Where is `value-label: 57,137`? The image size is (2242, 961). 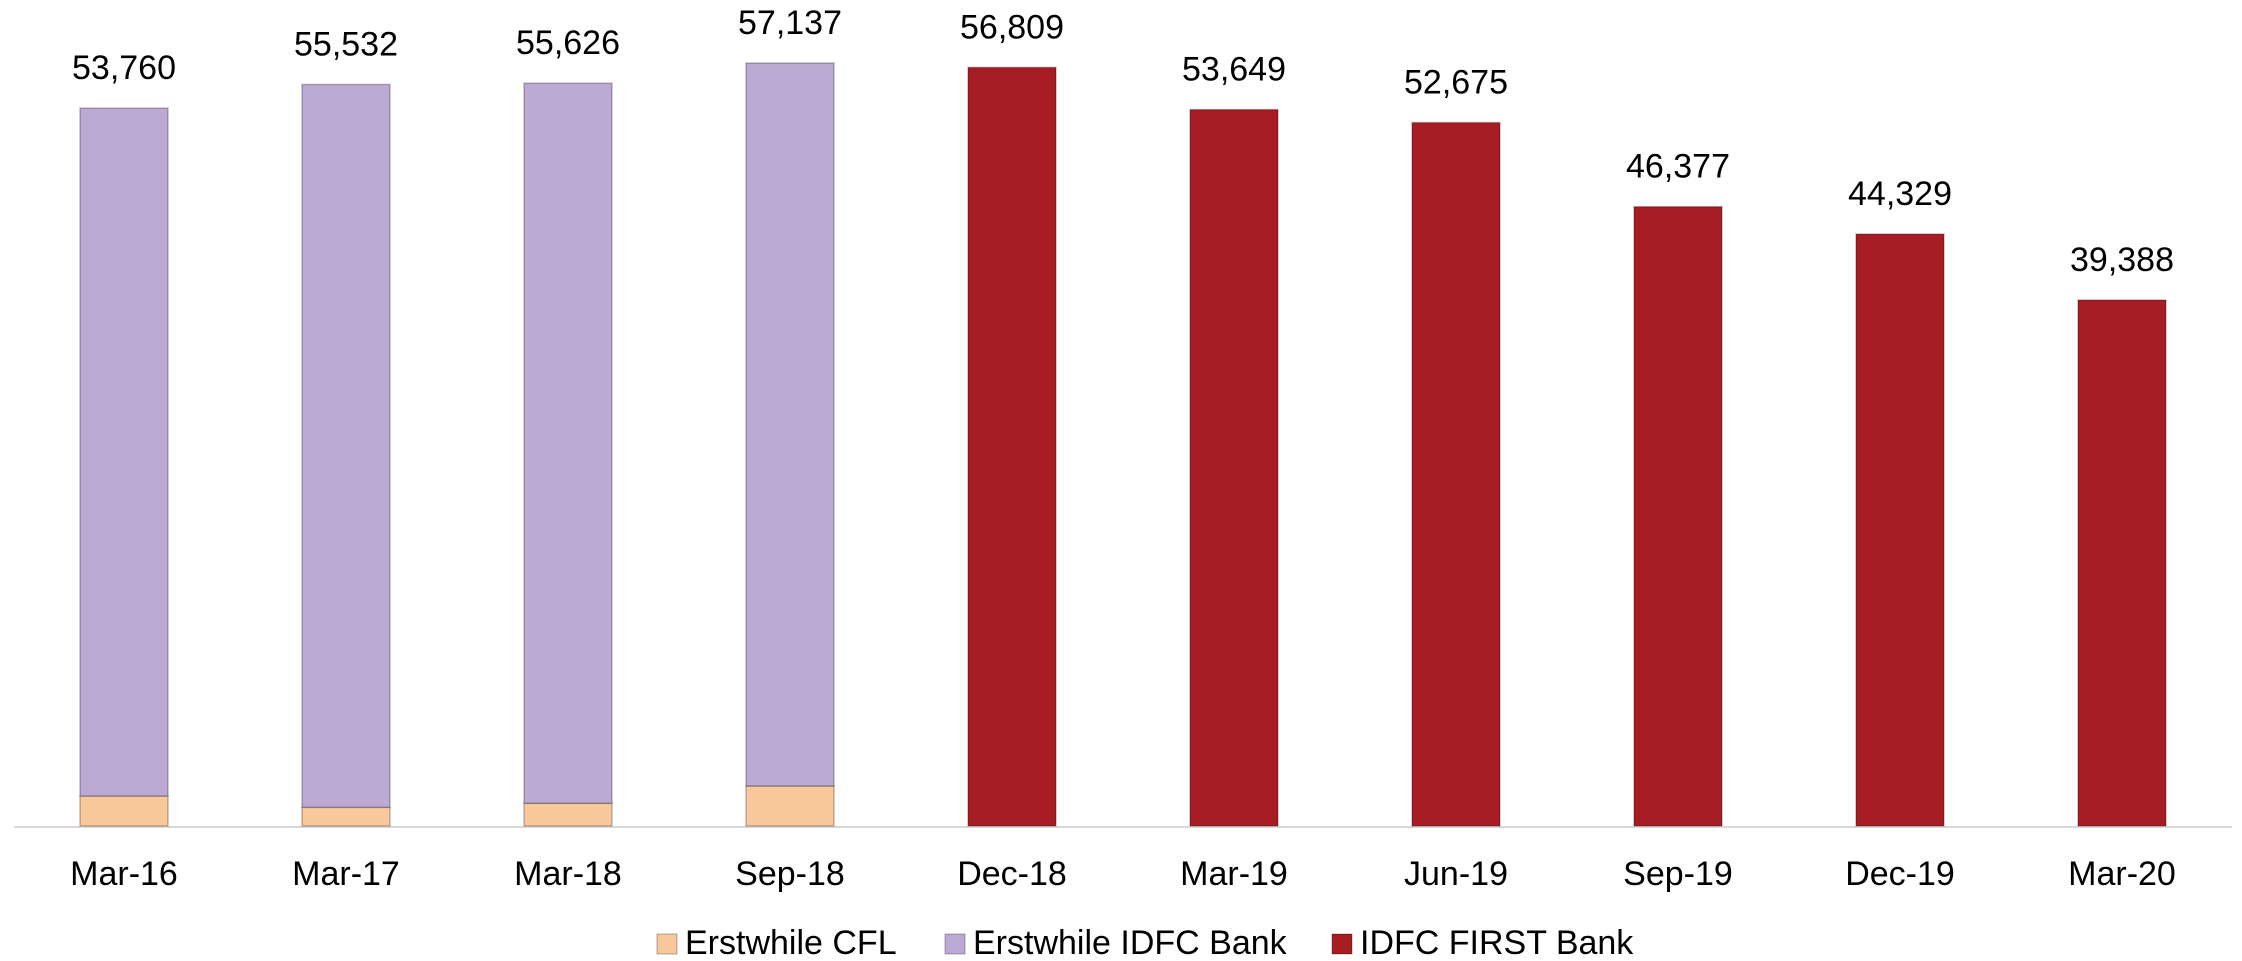 value-label: 57,137 is located at coordinates (790, 23).